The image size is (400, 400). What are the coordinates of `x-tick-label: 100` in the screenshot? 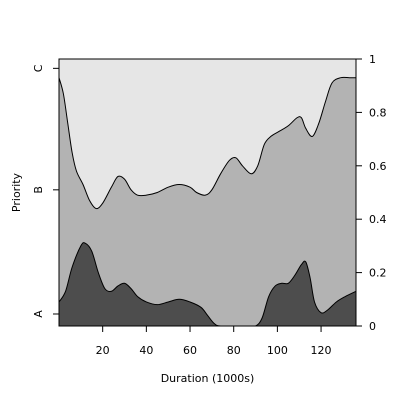 It's located at (277, 350).